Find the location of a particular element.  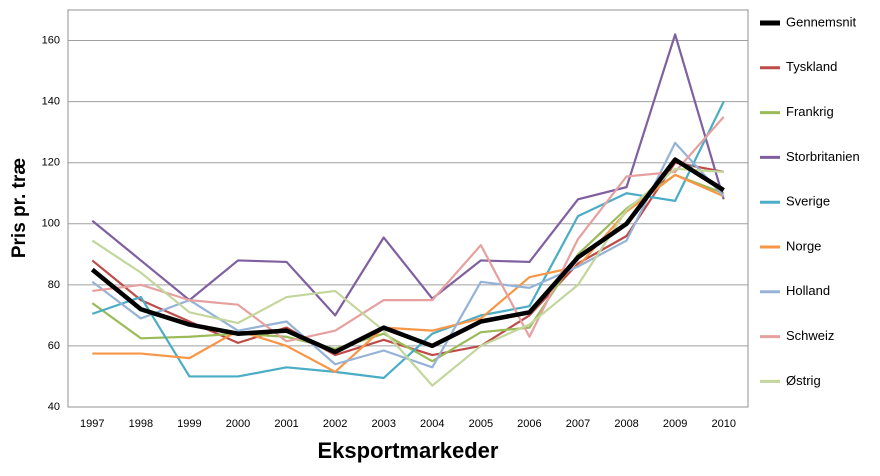

y-tick-label: 80 is located at coordinates (54, 285).